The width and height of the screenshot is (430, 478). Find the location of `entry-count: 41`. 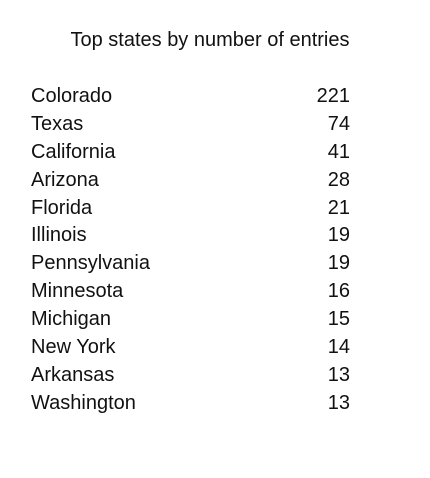

entry-count: 41 is located at coordinates (338, 151).